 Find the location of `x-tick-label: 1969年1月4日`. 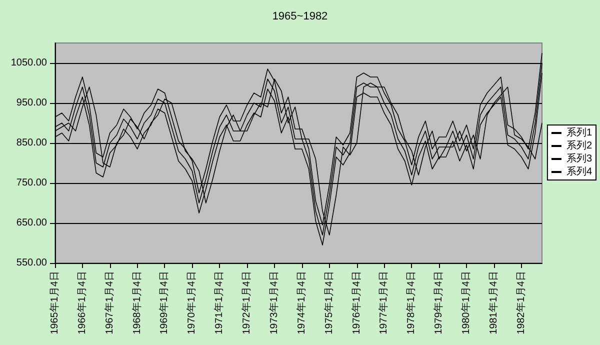

x-tick-label: 1969年1月4日 is located at coordinates (164, 302).